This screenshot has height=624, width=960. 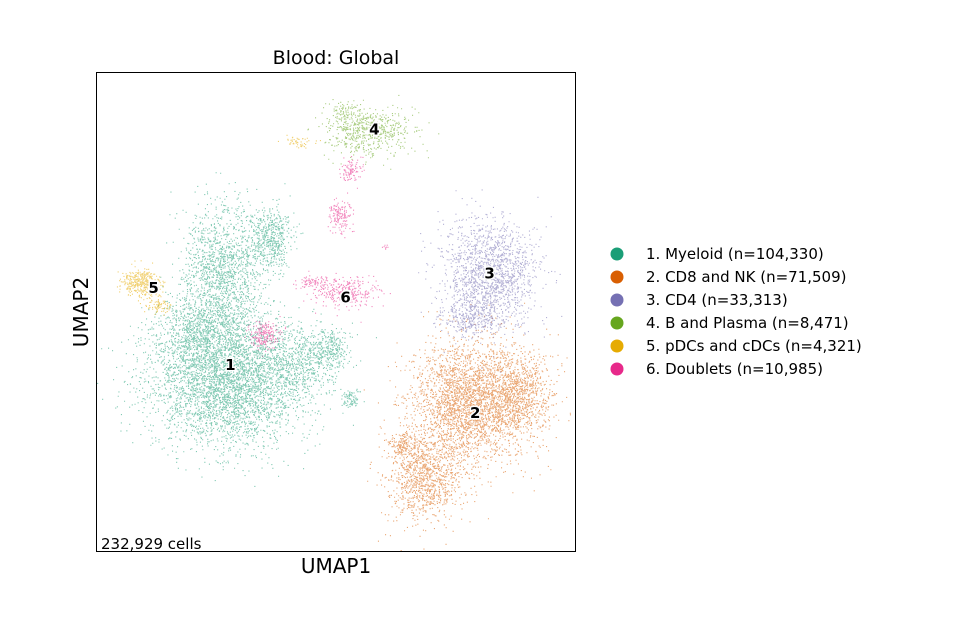 I want to click on legend-label-4: 4. B and Plasma (n=8,471), so click(x=747, y=323).